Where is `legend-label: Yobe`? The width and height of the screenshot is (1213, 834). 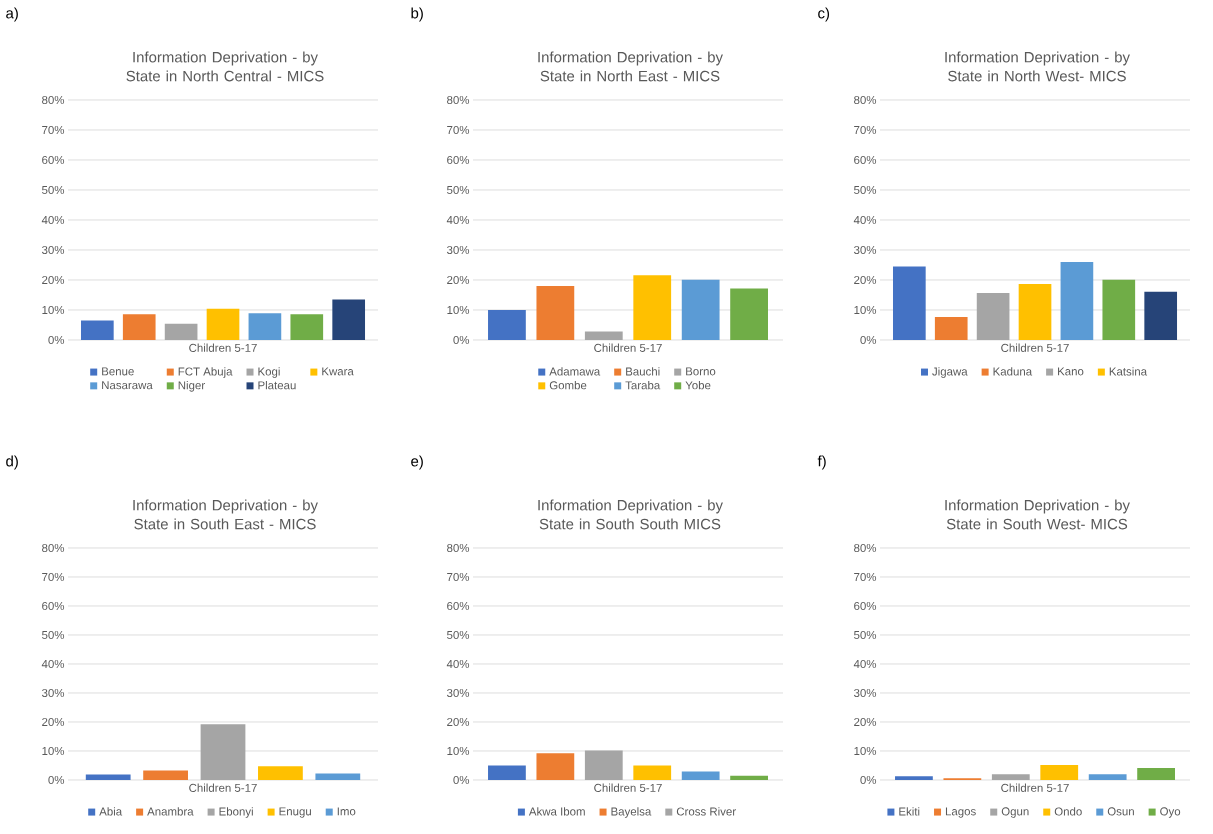 legend-label: Yobe is located at coordinates (698, 385).